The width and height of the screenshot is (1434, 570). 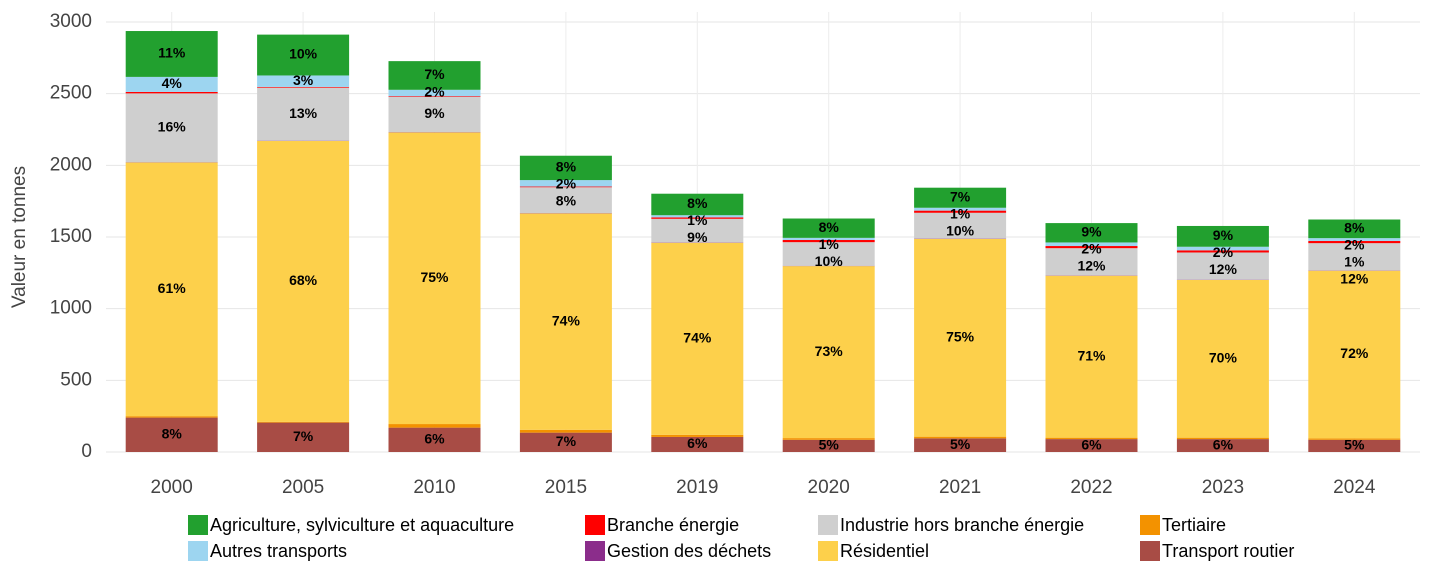 What do you see at coordinates (1354, 487) in the screenshot?
I see `x-tick-label: 2024` at bounding box center [1354, 487].